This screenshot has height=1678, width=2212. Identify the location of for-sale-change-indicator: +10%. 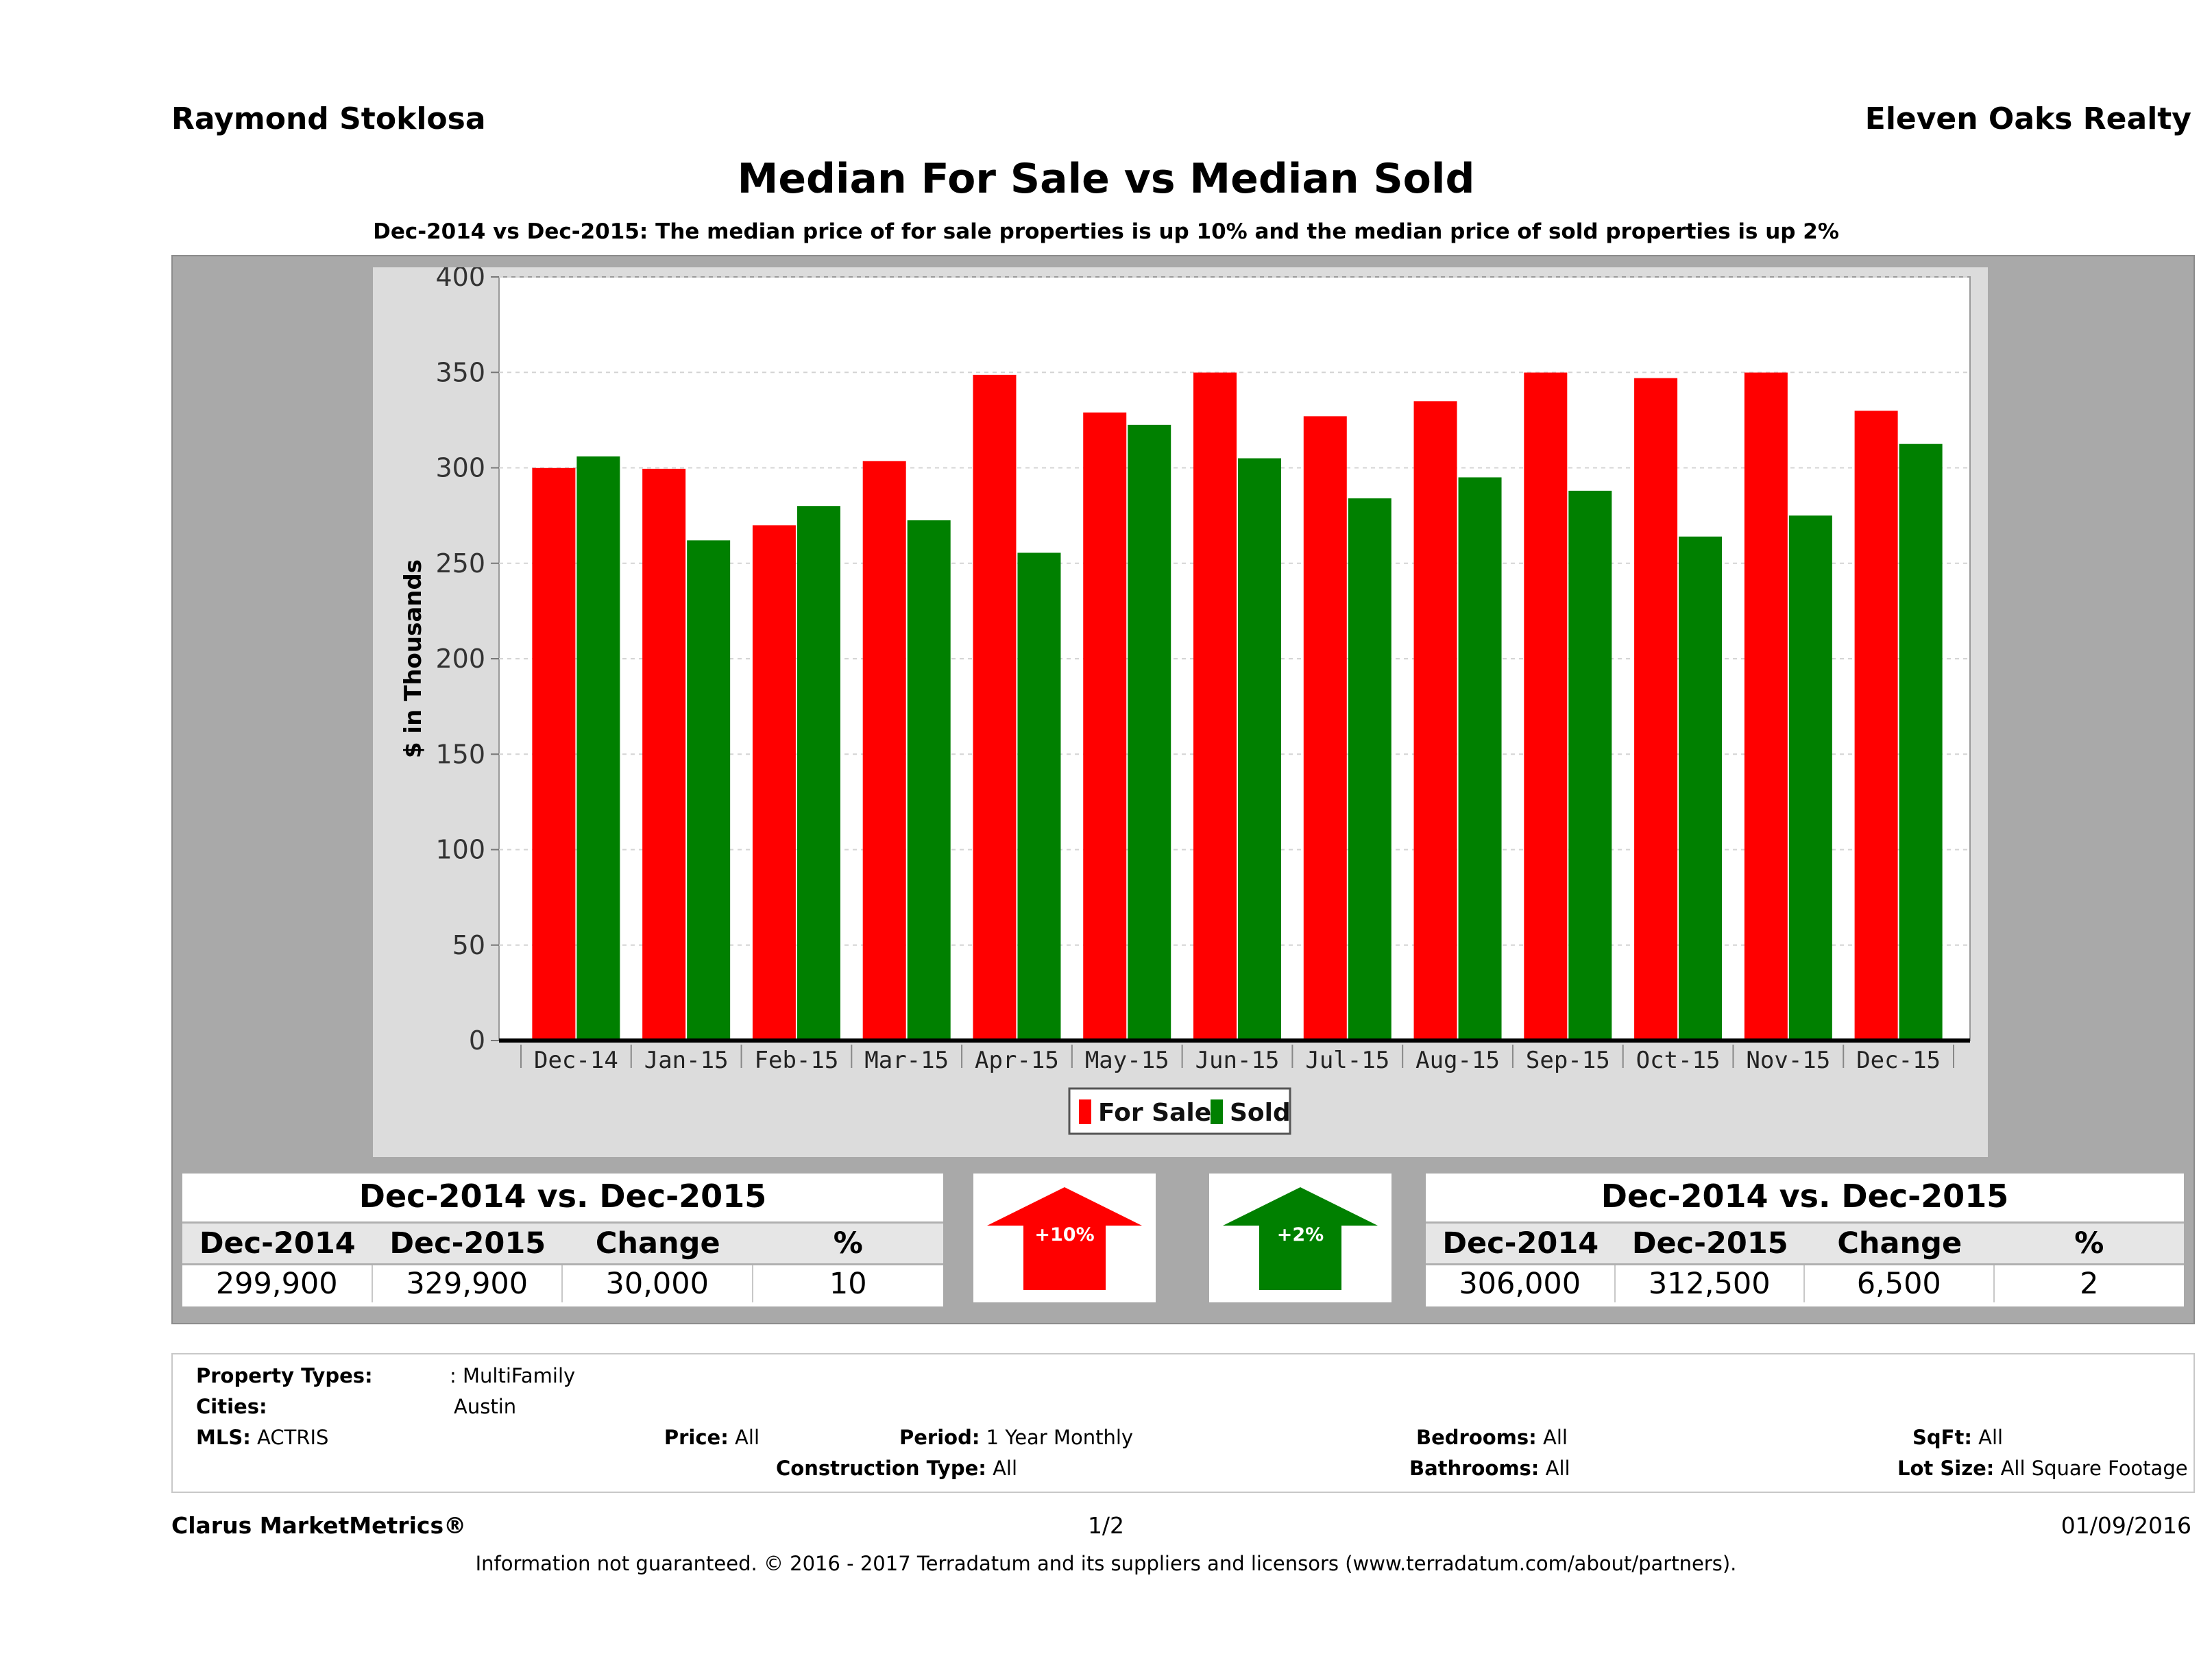
(1064, 1238).